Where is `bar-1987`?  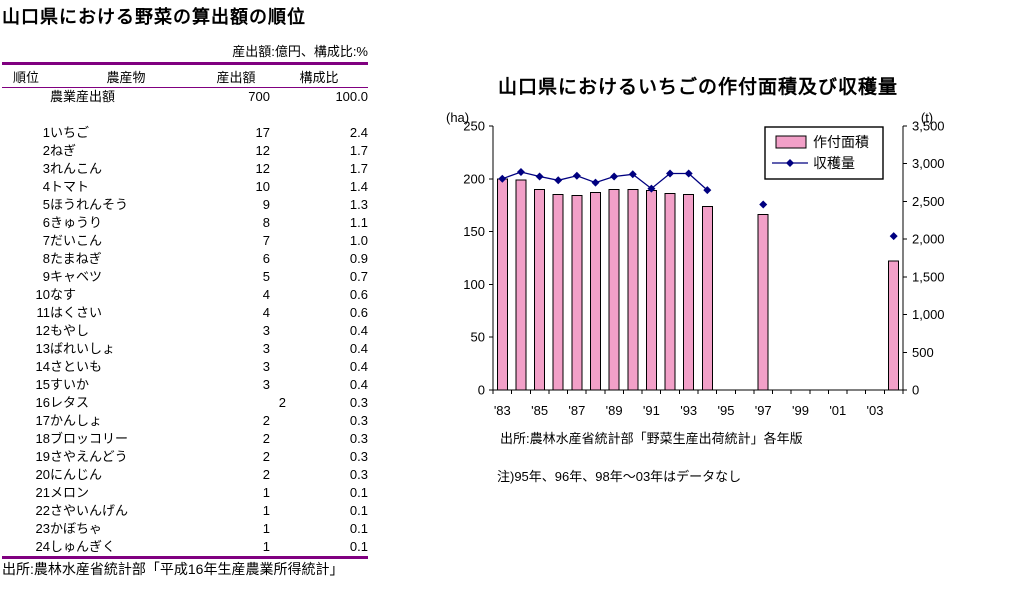 bar-1987 is located at coordinates (577, 293).